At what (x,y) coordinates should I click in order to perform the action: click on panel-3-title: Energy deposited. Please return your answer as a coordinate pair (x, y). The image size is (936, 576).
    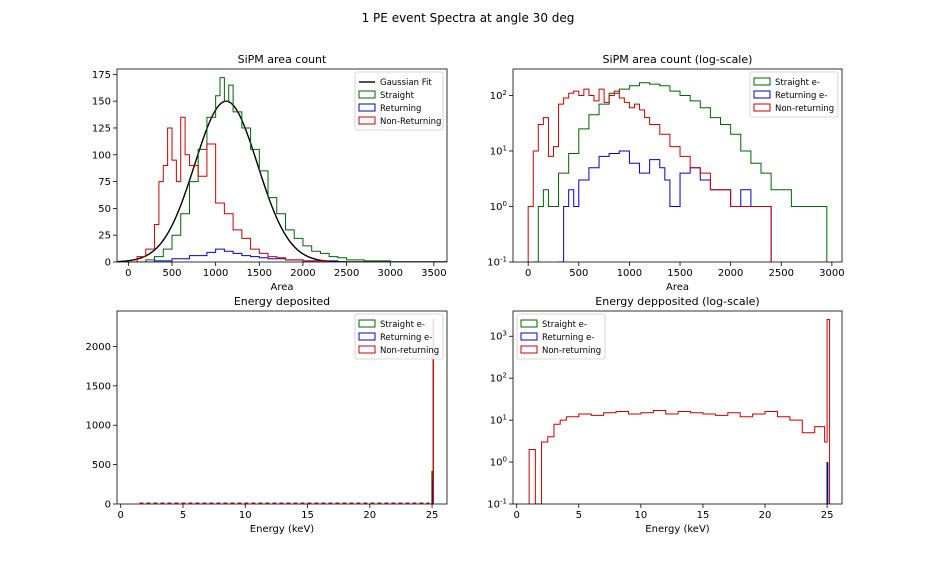
    Looking at the image, I should click on (282, 301).